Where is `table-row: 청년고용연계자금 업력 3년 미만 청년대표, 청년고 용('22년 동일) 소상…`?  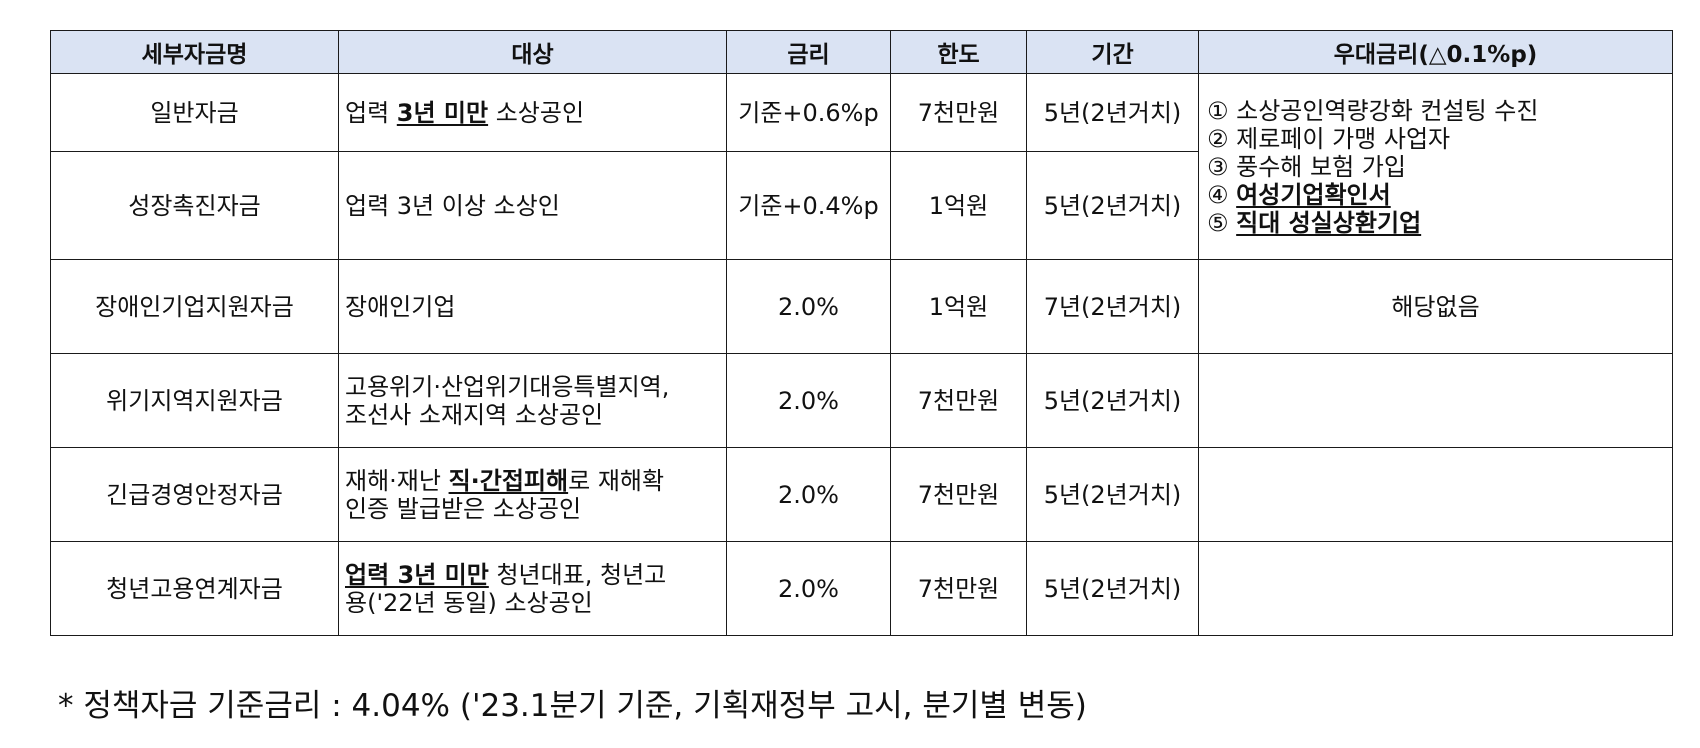 table-row: 청년고용연계자금 업력 3년 미만 청년대표, 청년고 용('22년 동일) 소상… is located at coordinates (861, 588).